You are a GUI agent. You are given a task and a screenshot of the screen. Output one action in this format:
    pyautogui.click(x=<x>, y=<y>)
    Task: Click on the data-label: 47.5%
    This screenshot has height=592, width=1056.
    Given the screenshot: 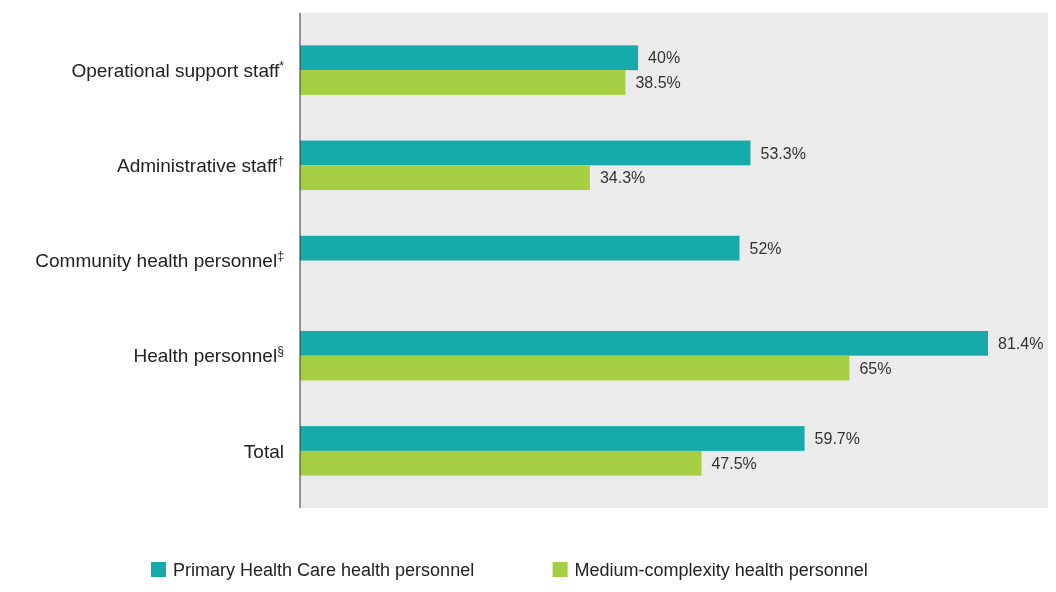 What is the action you would take?
    pyautogui.click(x=734, y=463)
    